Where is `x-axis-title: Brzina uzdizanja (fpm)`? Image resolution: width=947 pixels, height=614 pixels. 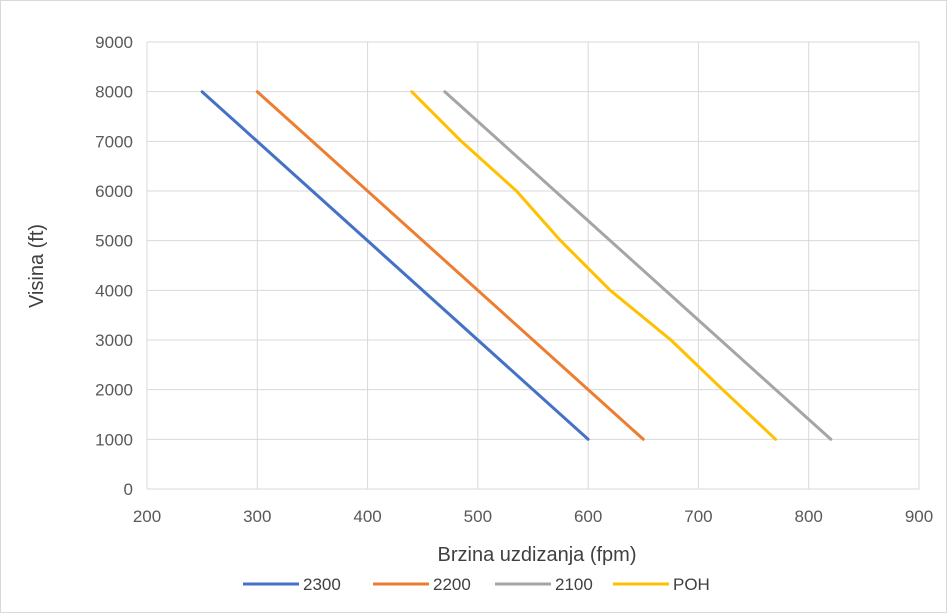 x-axis-title: Brzina uzdizanja (fpm) is located at coordinates (537, 555).